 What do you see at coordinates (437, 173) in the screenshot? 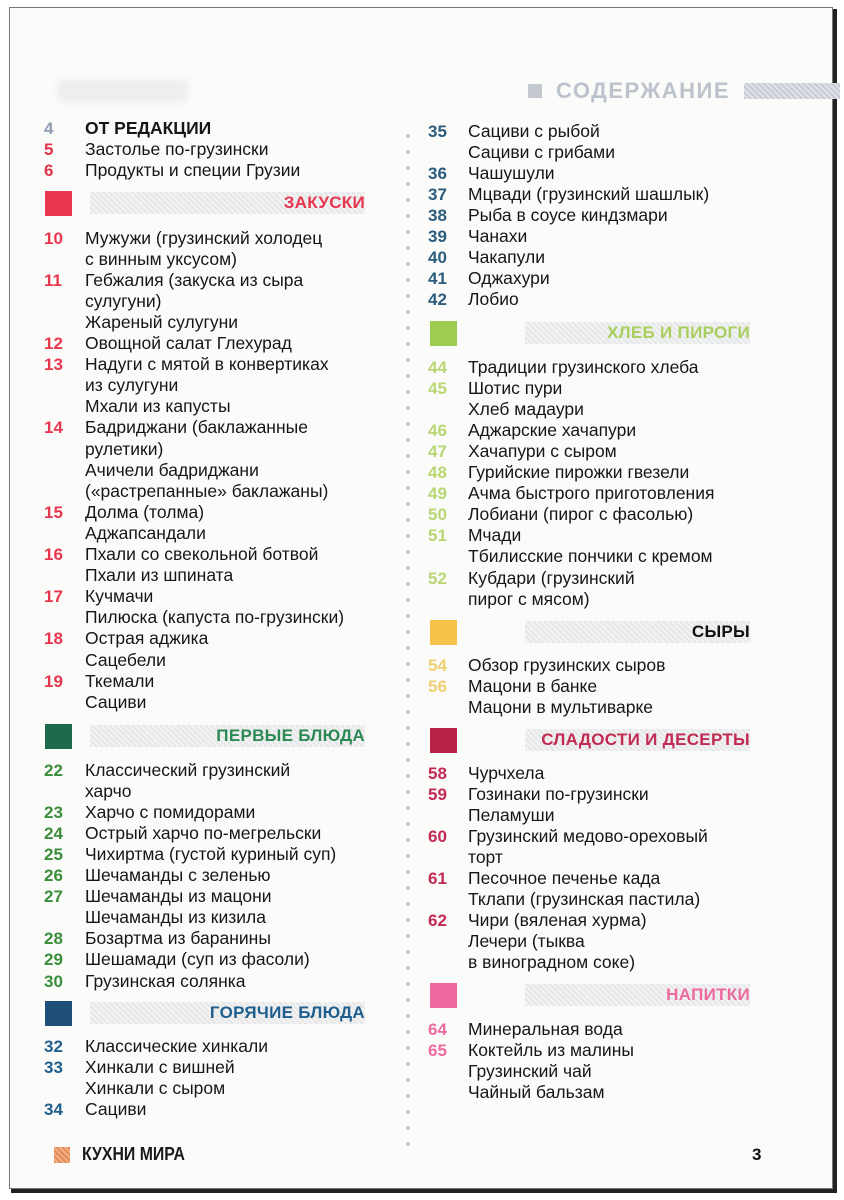
I see `page-number-label: 36` at bounding box center [437, 173].